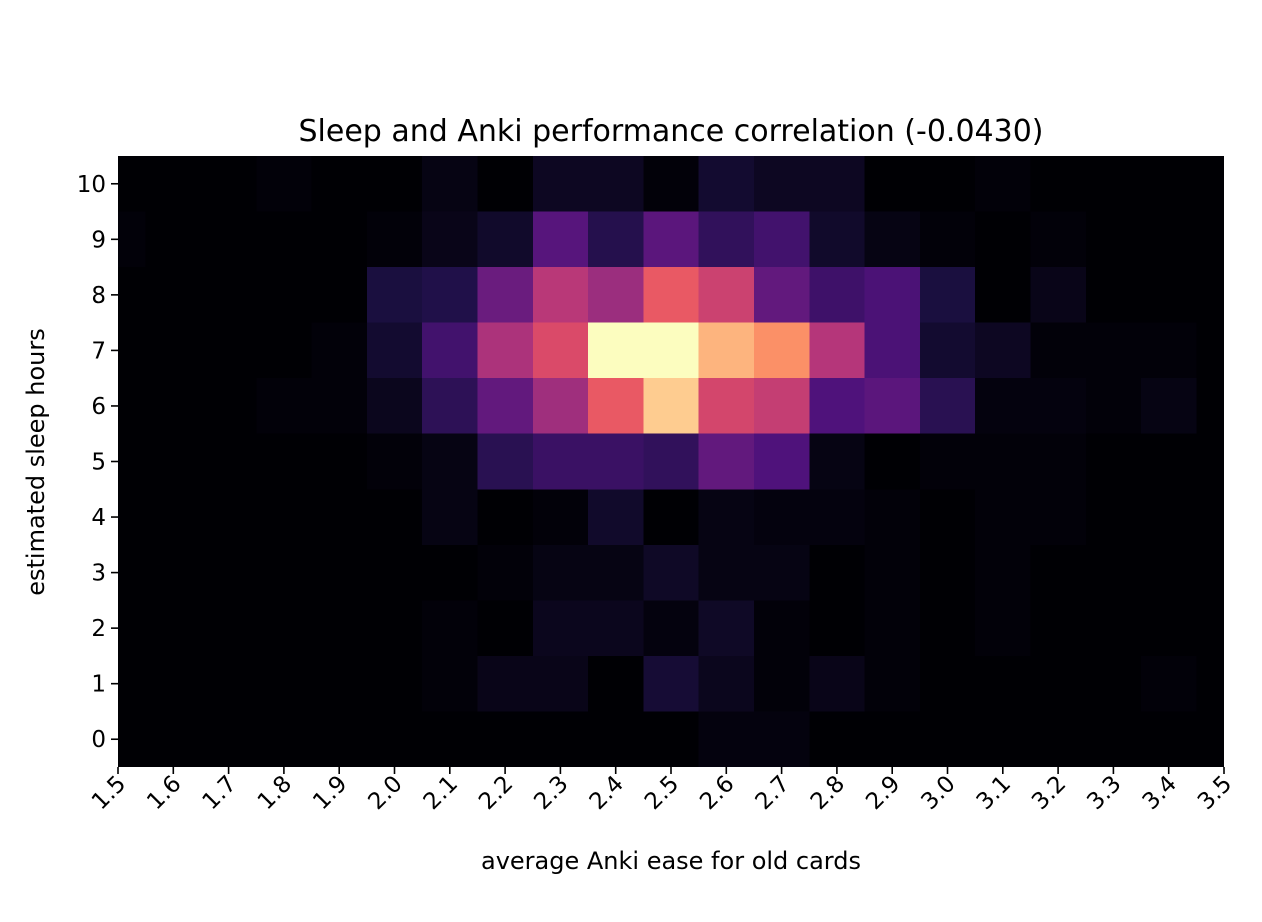 Image resolution: width=1262 pixels, height=922 pixels. What do you see at coordinates (828, 793) in the screenshot?
I see `x-tick-label: 2.8` at bounding box center [828, 793].